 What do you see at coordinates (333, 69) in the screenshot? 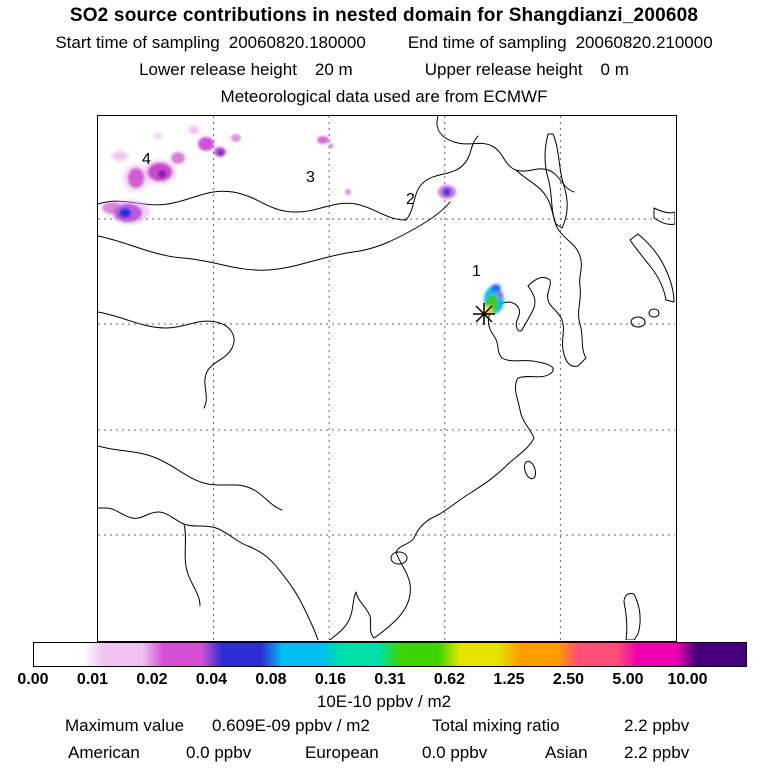
I see `lower-release-value: 20 m` at bounding box center [333, 69].